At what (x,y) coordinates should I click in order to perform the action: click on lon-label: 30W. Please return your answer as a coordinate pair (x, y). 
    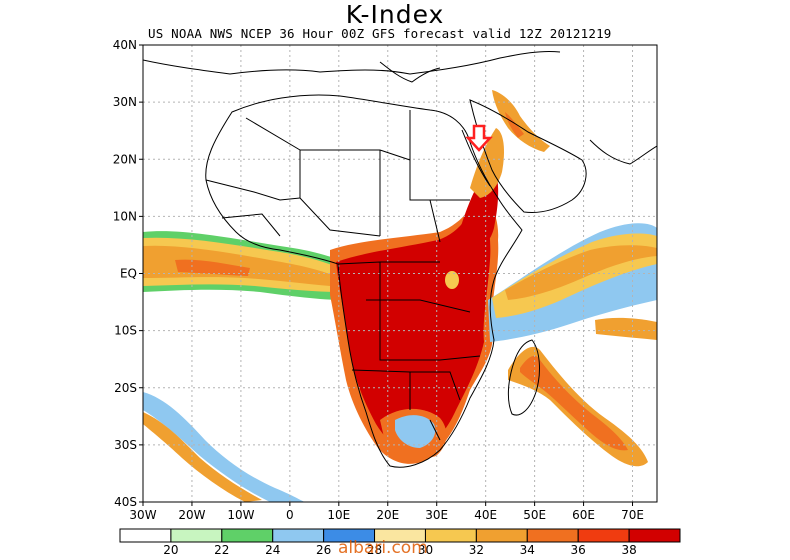
    Looking at the image, I should click on (142, 515).